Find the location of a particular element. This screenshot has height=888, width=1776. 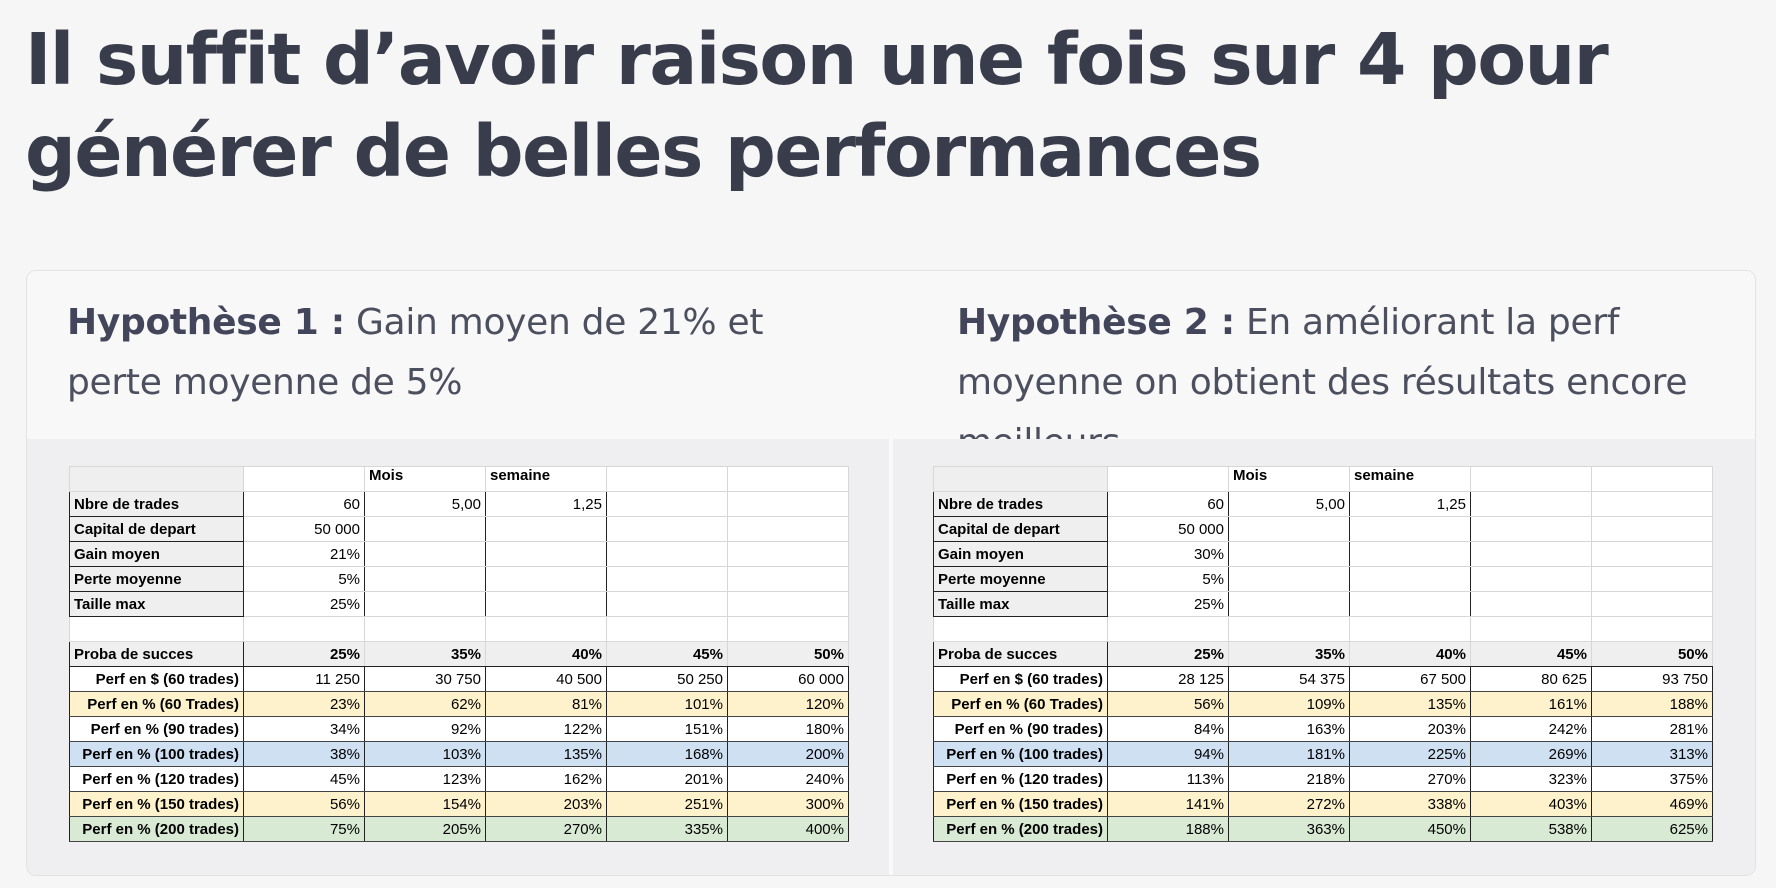

sheet-row-label: Perf en % (100 trades) is located at coordinates (1020, 754).